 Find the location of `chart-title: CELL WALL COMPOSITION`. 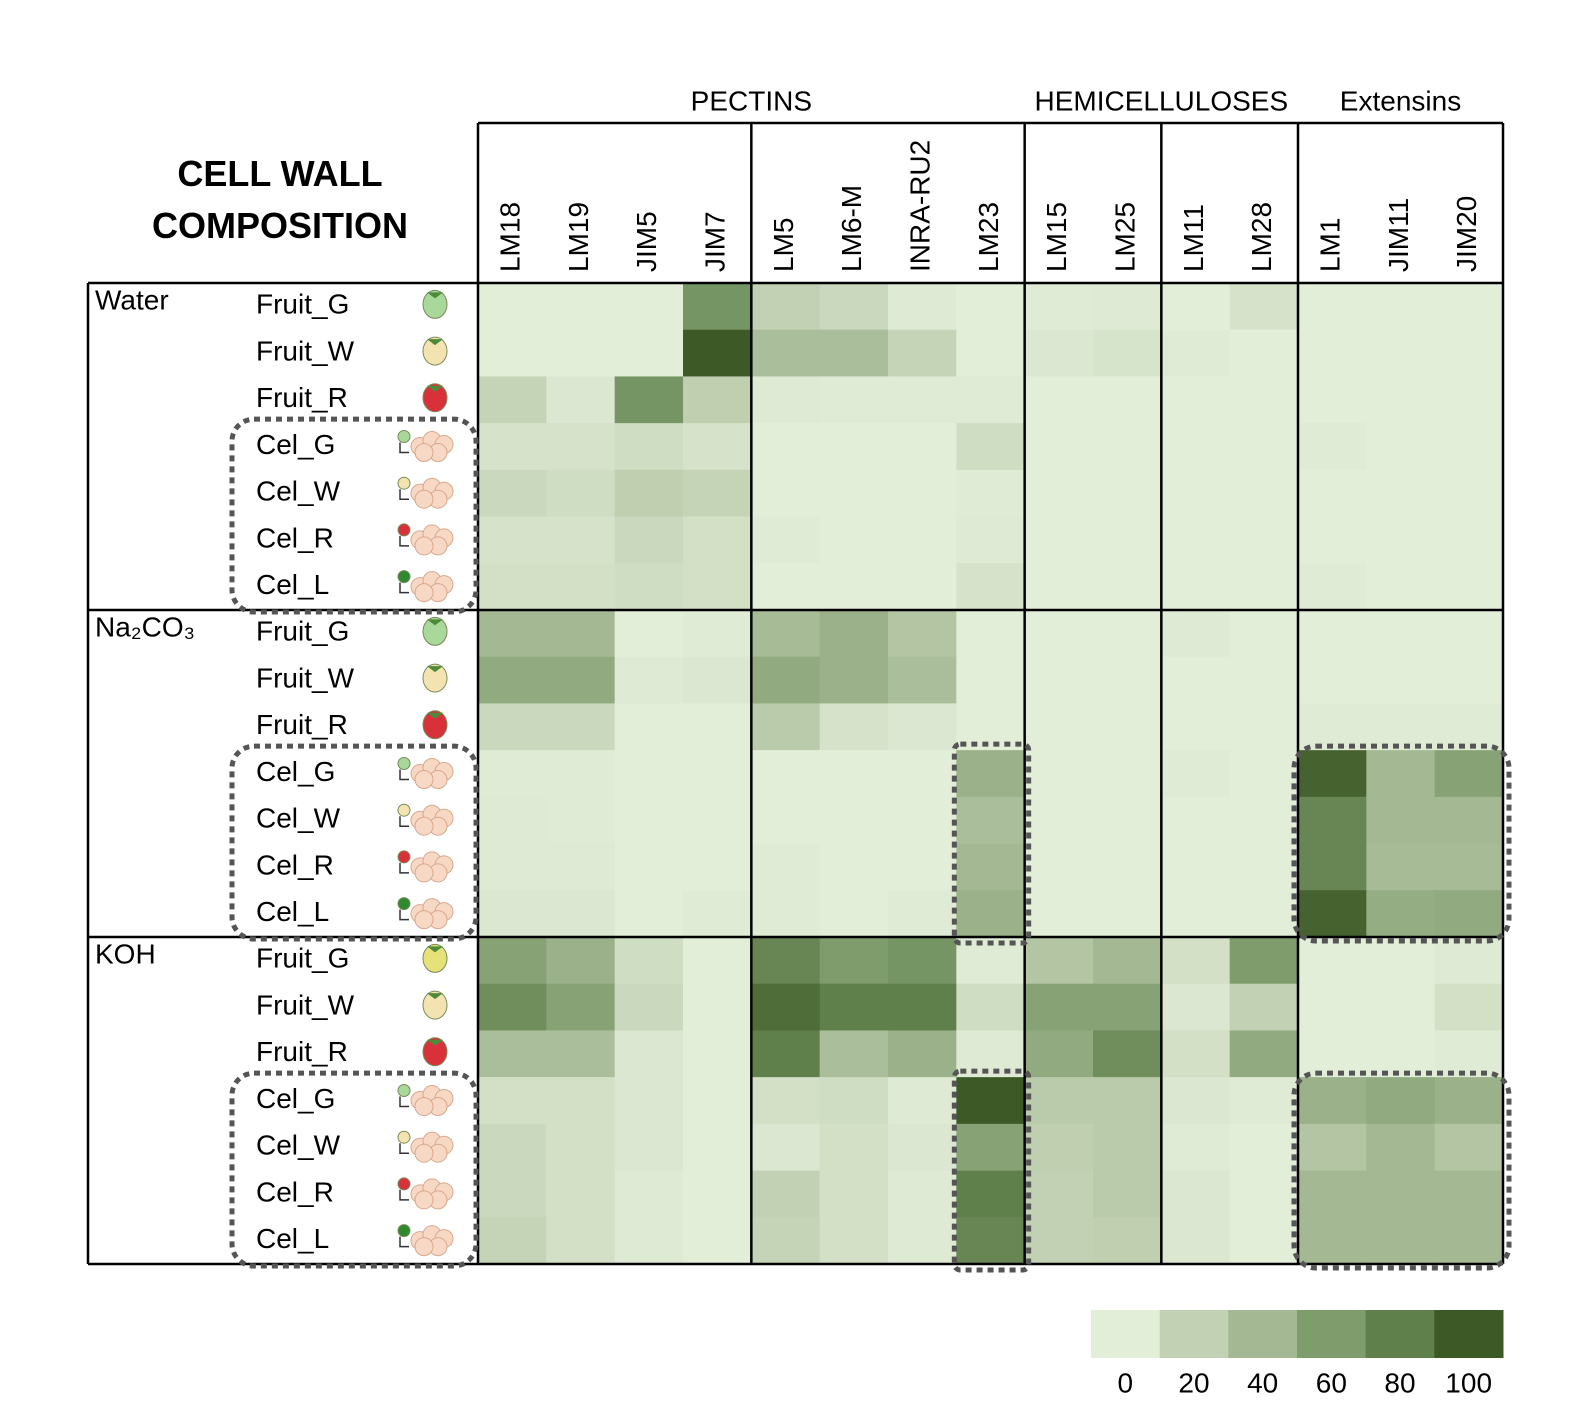

chart-title: CELL WALL COMPOSITION is located at coordinates (279, 199).